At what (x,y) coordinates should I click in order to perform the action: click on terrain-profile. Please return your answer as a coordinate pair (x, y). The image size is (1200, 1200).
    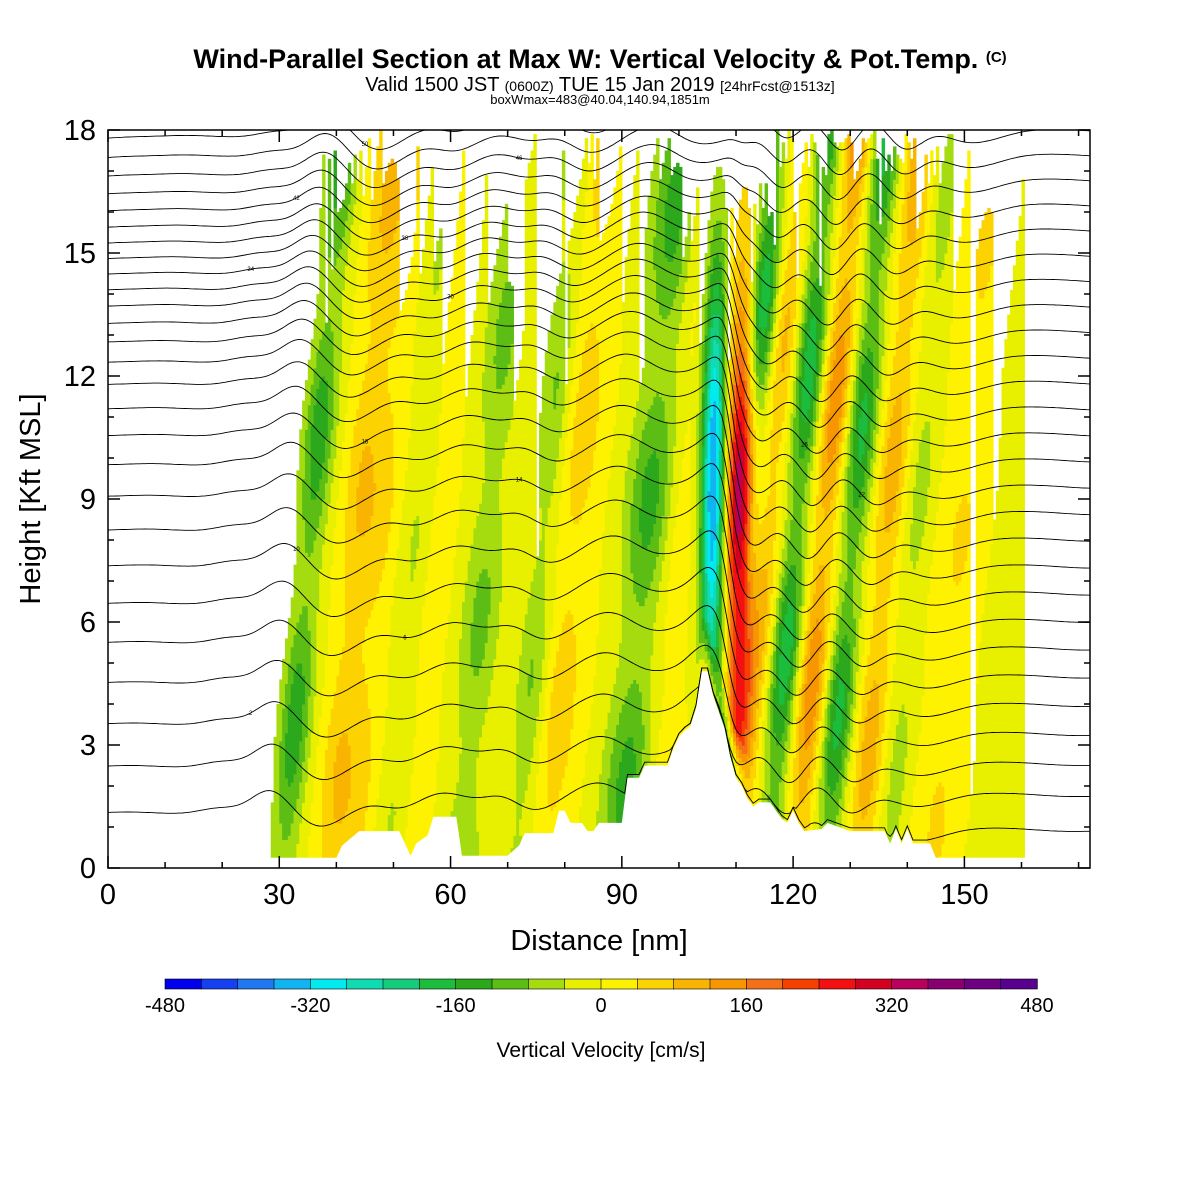
    Looking at the image, I should click on (599, 769).